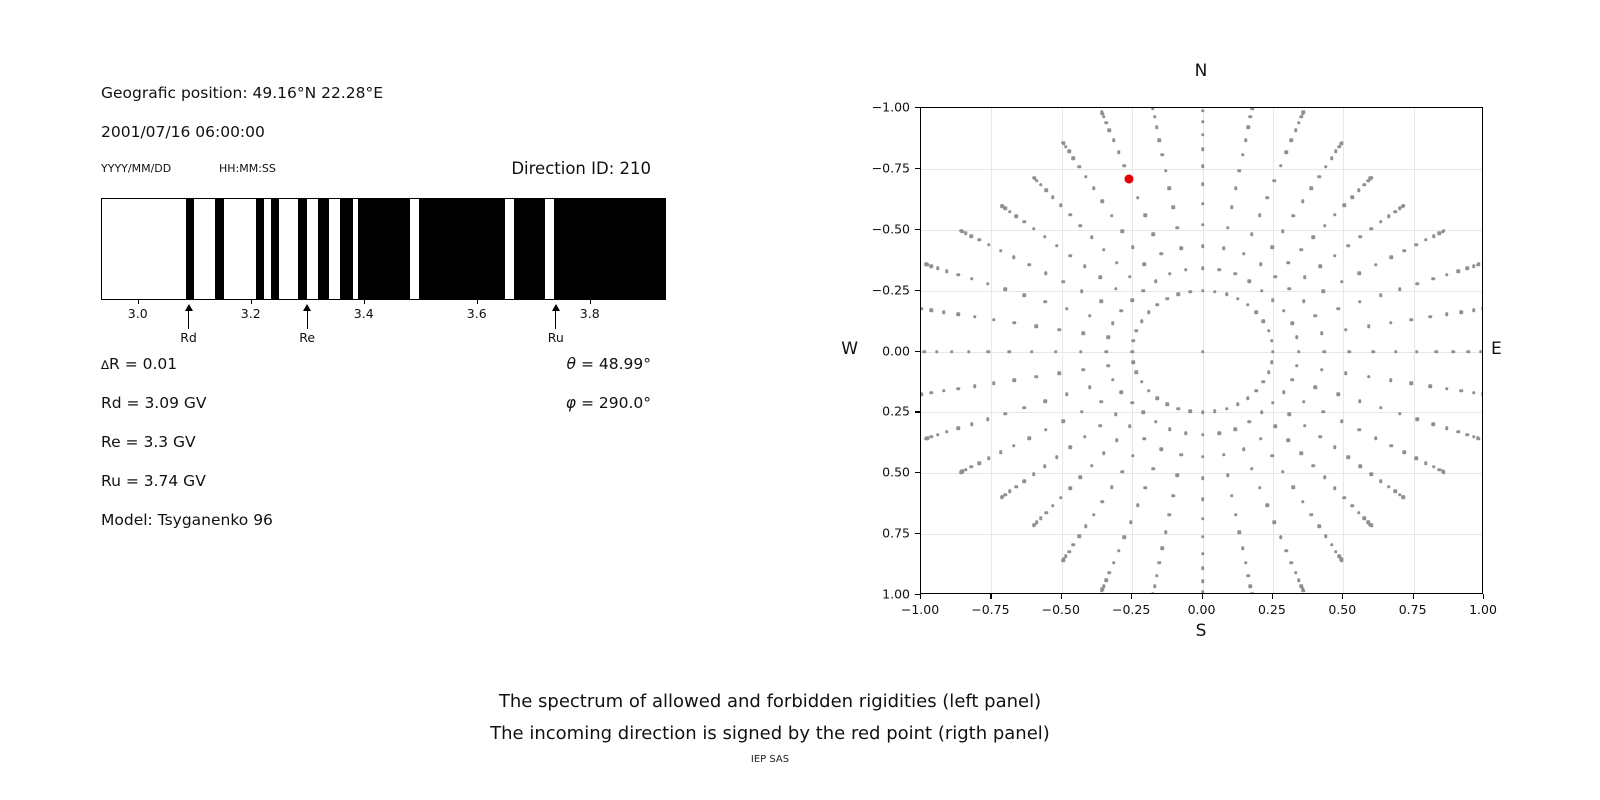 This screenshot has width=1600, height=800. Describe the element at coordinates (1060, 609) in the screenshot. I see `x-axis-tick-label: −0.50` at that location.